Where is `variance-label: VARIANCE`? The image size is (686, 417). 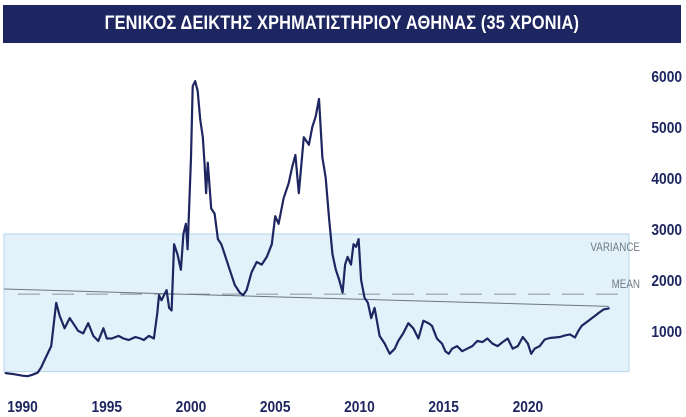
variance-label: VARIANCE is located at coordinates (615, 247).